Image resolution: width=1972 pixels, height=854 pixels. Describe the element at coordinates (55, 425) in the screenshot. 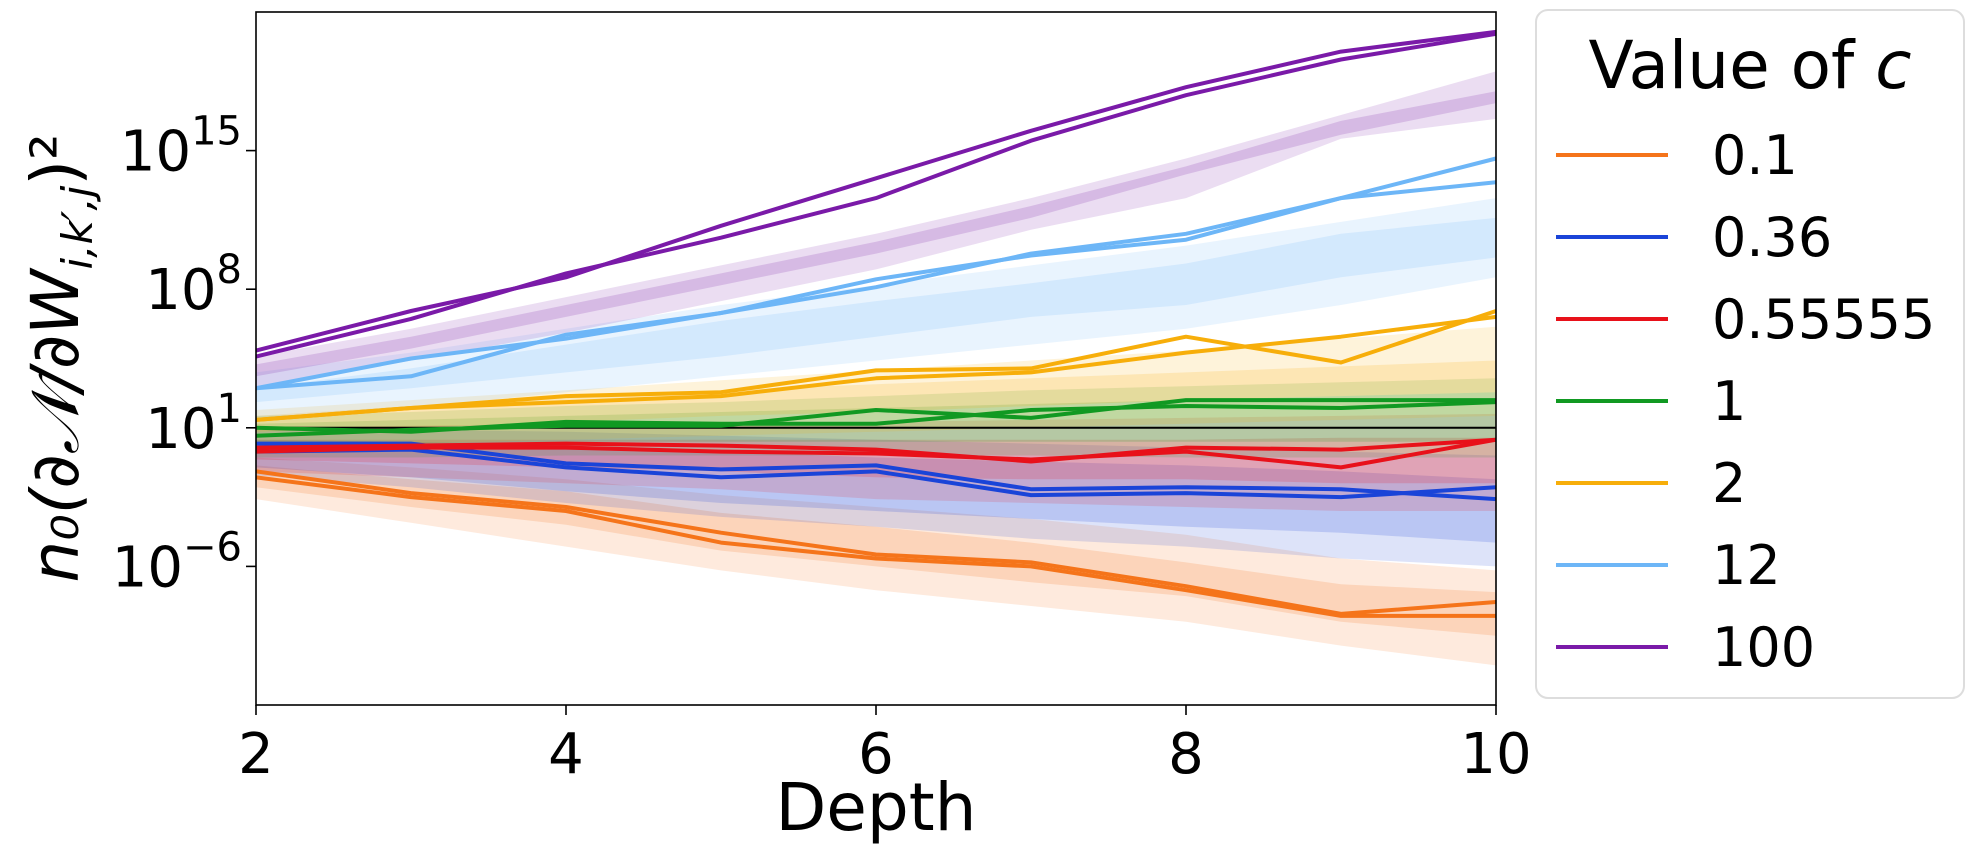

I see `y-axis-label-main: n₀(∂𝒩/∂W` at that location.